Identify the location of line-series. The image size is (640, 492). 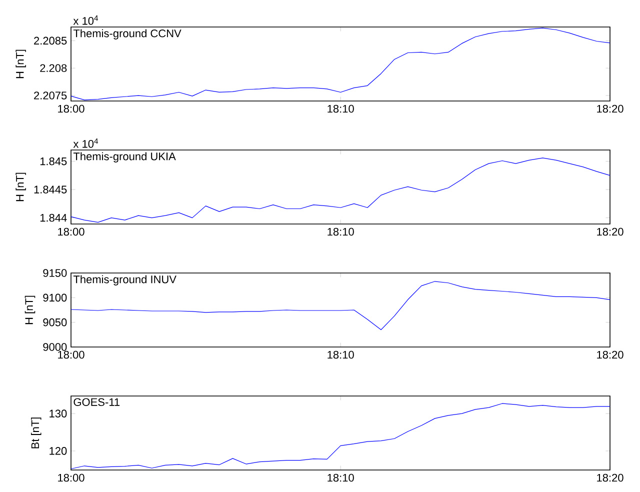
(340, 64).